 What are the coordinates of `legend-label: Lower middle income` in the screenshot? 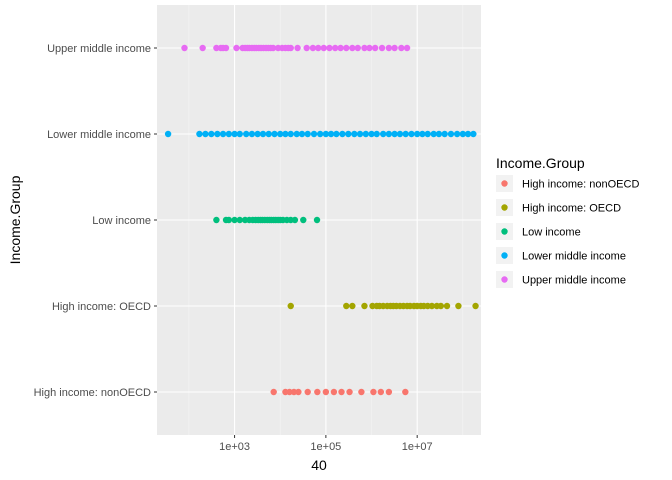 It's located at (574, 257).